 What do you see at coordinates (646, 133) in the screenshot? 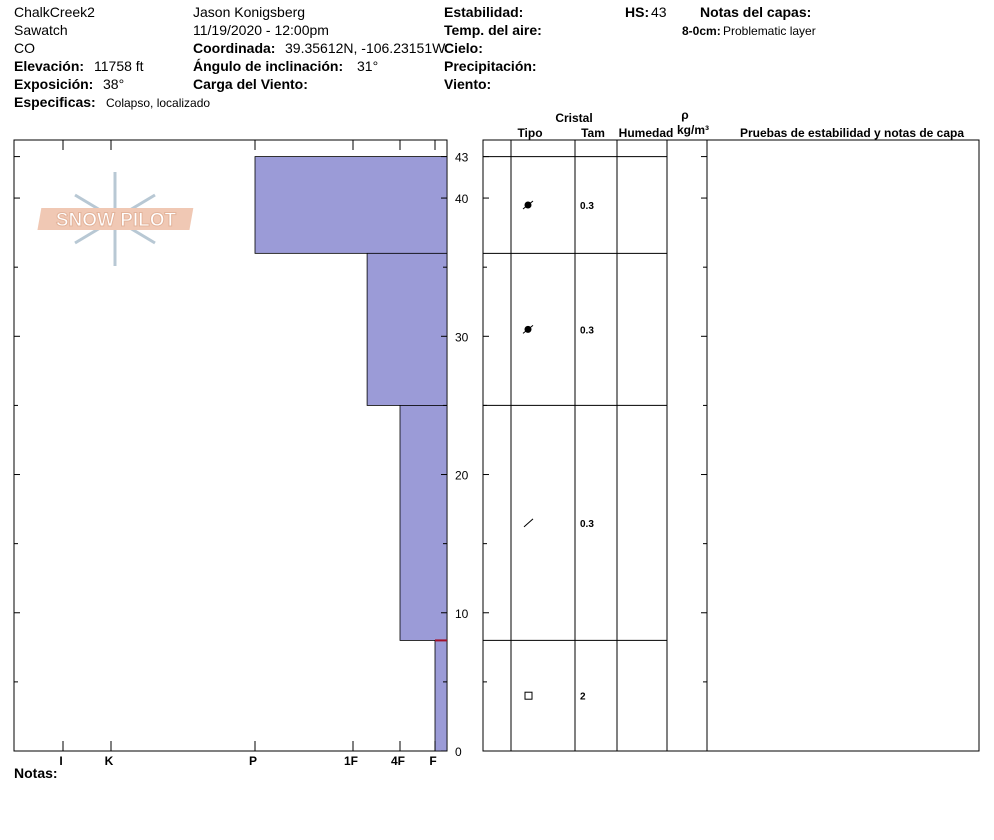
I see `moisture-header: Humedad` at bounding box center [646, 133].